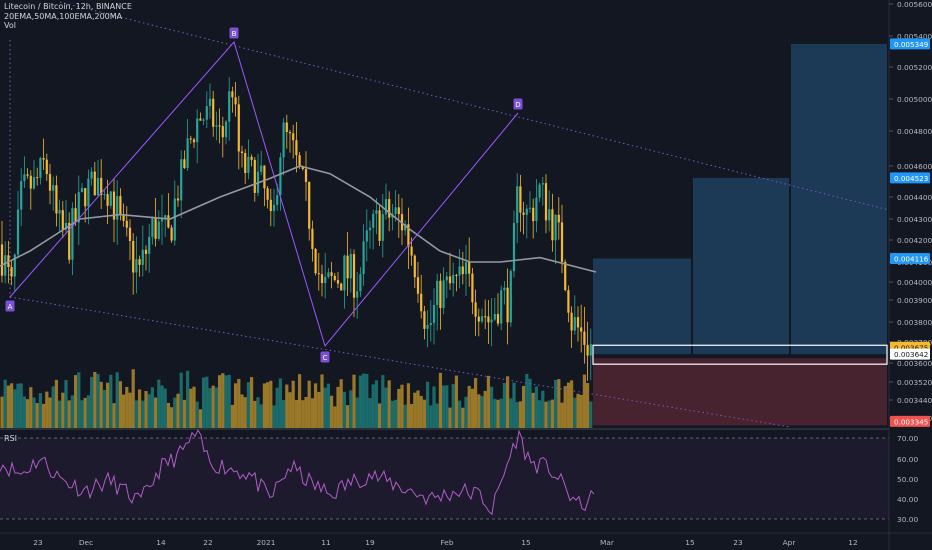 The width and height of the screenshot is (932, 550). I want to click on time-axis: 23 Dec 14 22 2021 11 19 Feb 15 Mar 15 23 Apr 12, so click(466, 539).